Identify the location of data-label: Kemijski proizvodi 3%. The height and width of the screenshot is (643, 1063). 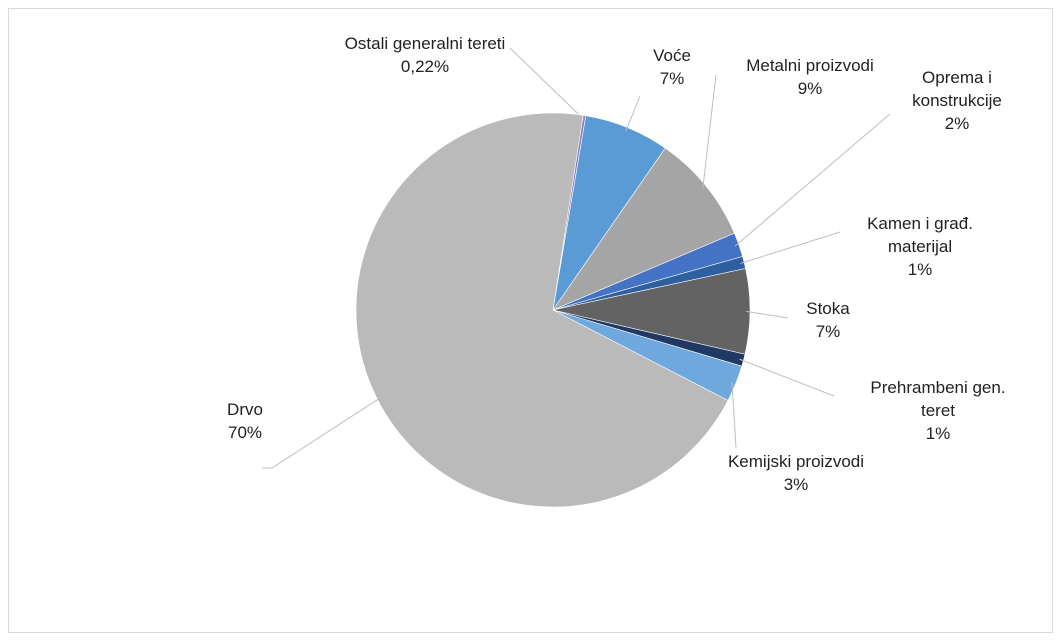
(796, 473).